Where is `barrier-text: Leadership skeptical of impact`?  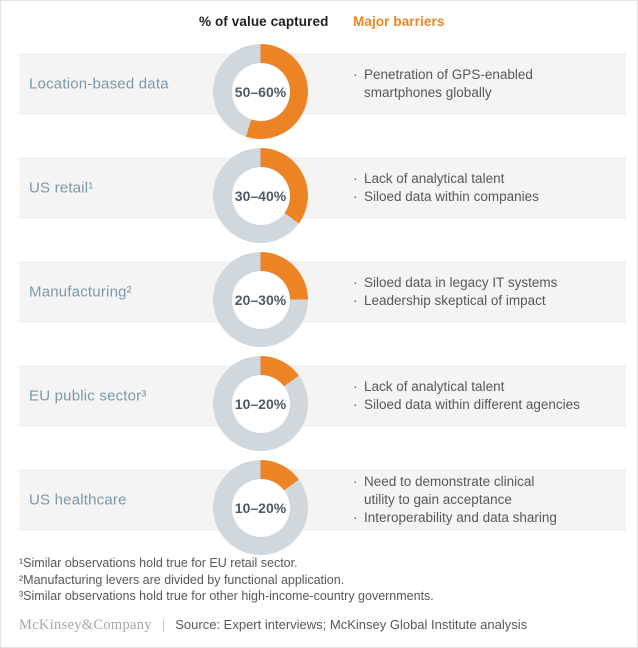
barrier-text: Leadership skeptical of impact is located at coordinates (455, 300).